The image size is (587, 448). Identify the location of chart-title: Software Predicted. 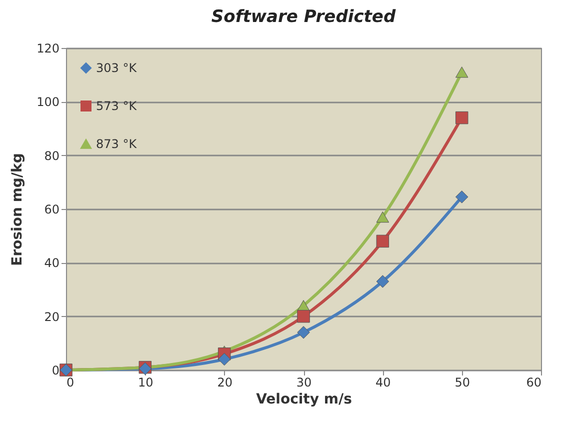
(303, 17).